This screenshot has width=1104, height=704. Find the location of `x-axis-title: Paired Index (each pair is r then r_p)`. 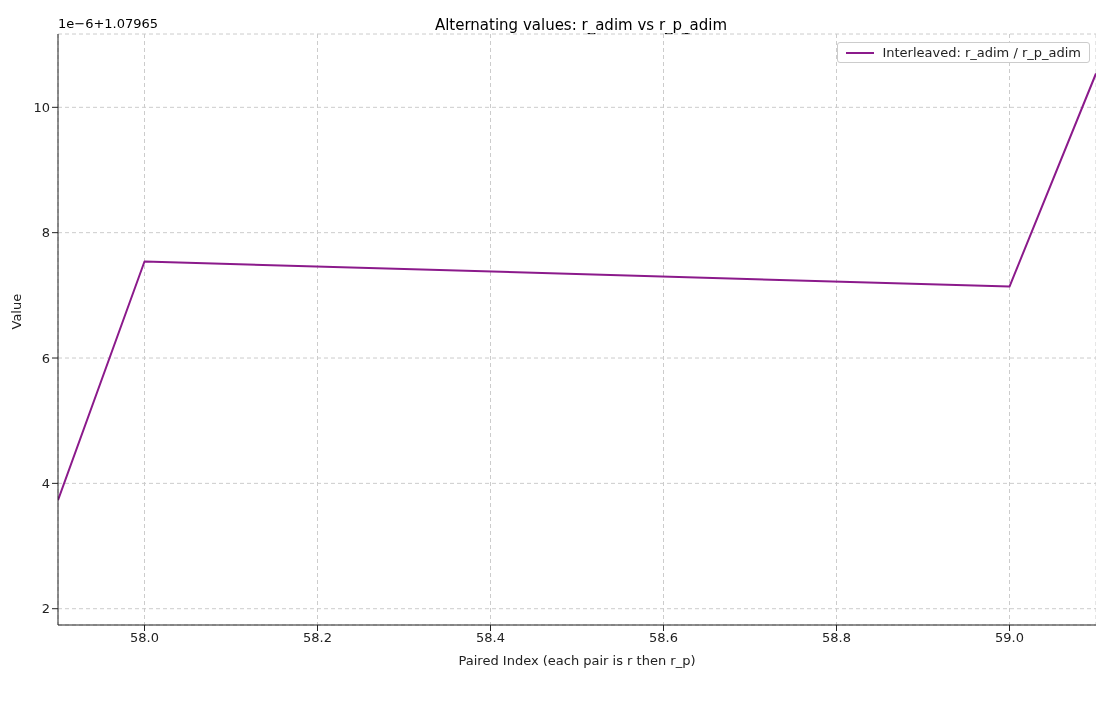

x-axis-title: Paired Index (each pair is r then r_p) is located at coordinates (577, 660).